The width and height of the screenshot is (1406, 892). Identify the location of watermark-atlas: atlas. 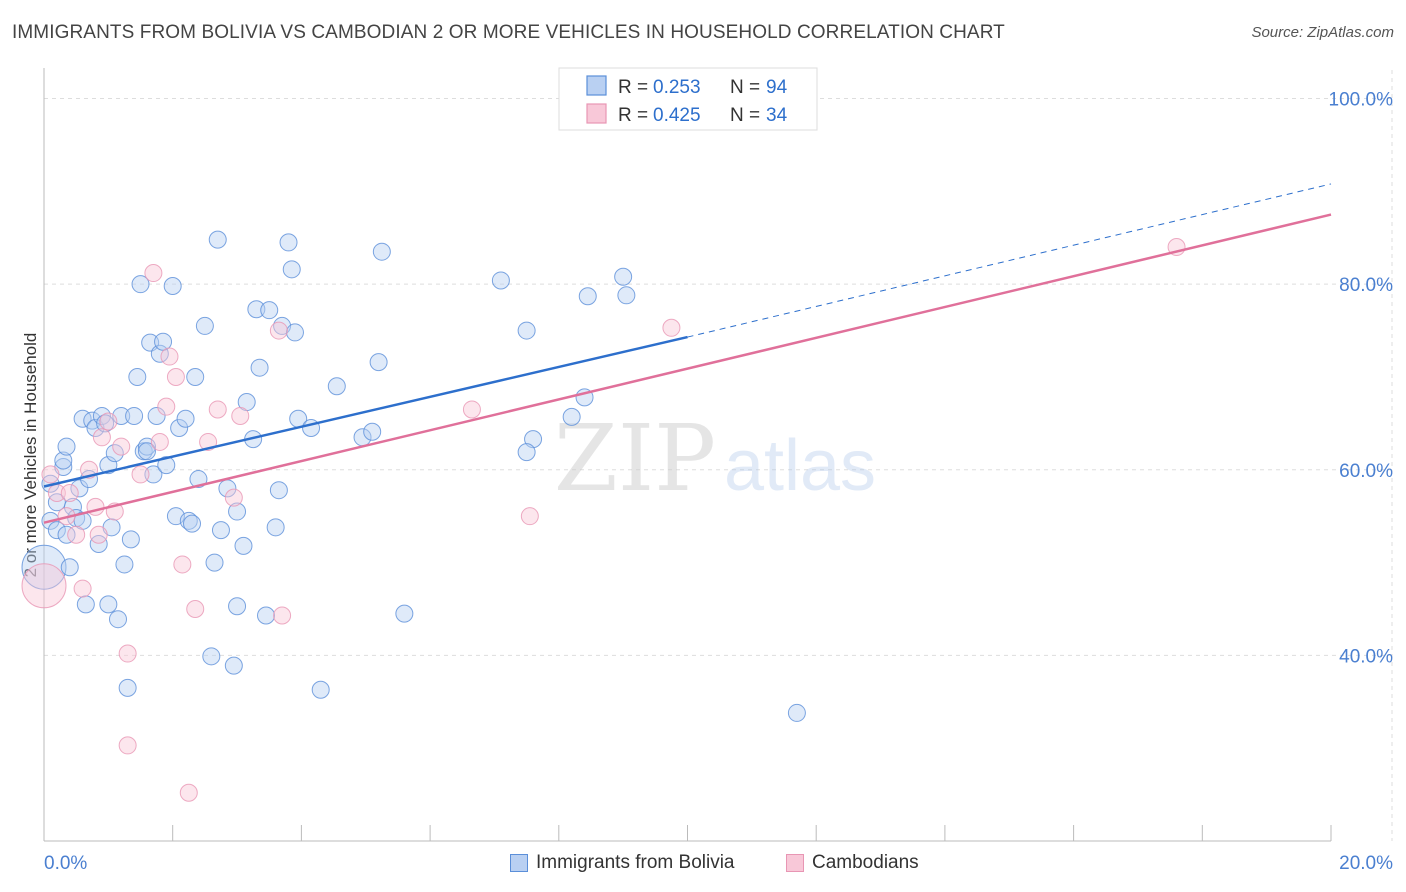
(800, 466).